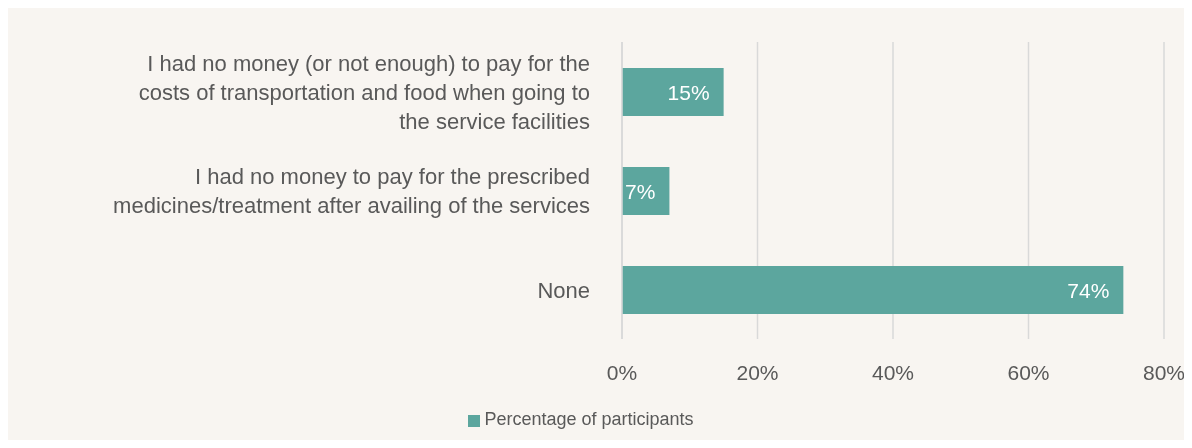 The image size is (1192, 448). Describe the element at coordinates (1028, 372) in the screenshot. I see `x-tick-label: 60%` at that location.